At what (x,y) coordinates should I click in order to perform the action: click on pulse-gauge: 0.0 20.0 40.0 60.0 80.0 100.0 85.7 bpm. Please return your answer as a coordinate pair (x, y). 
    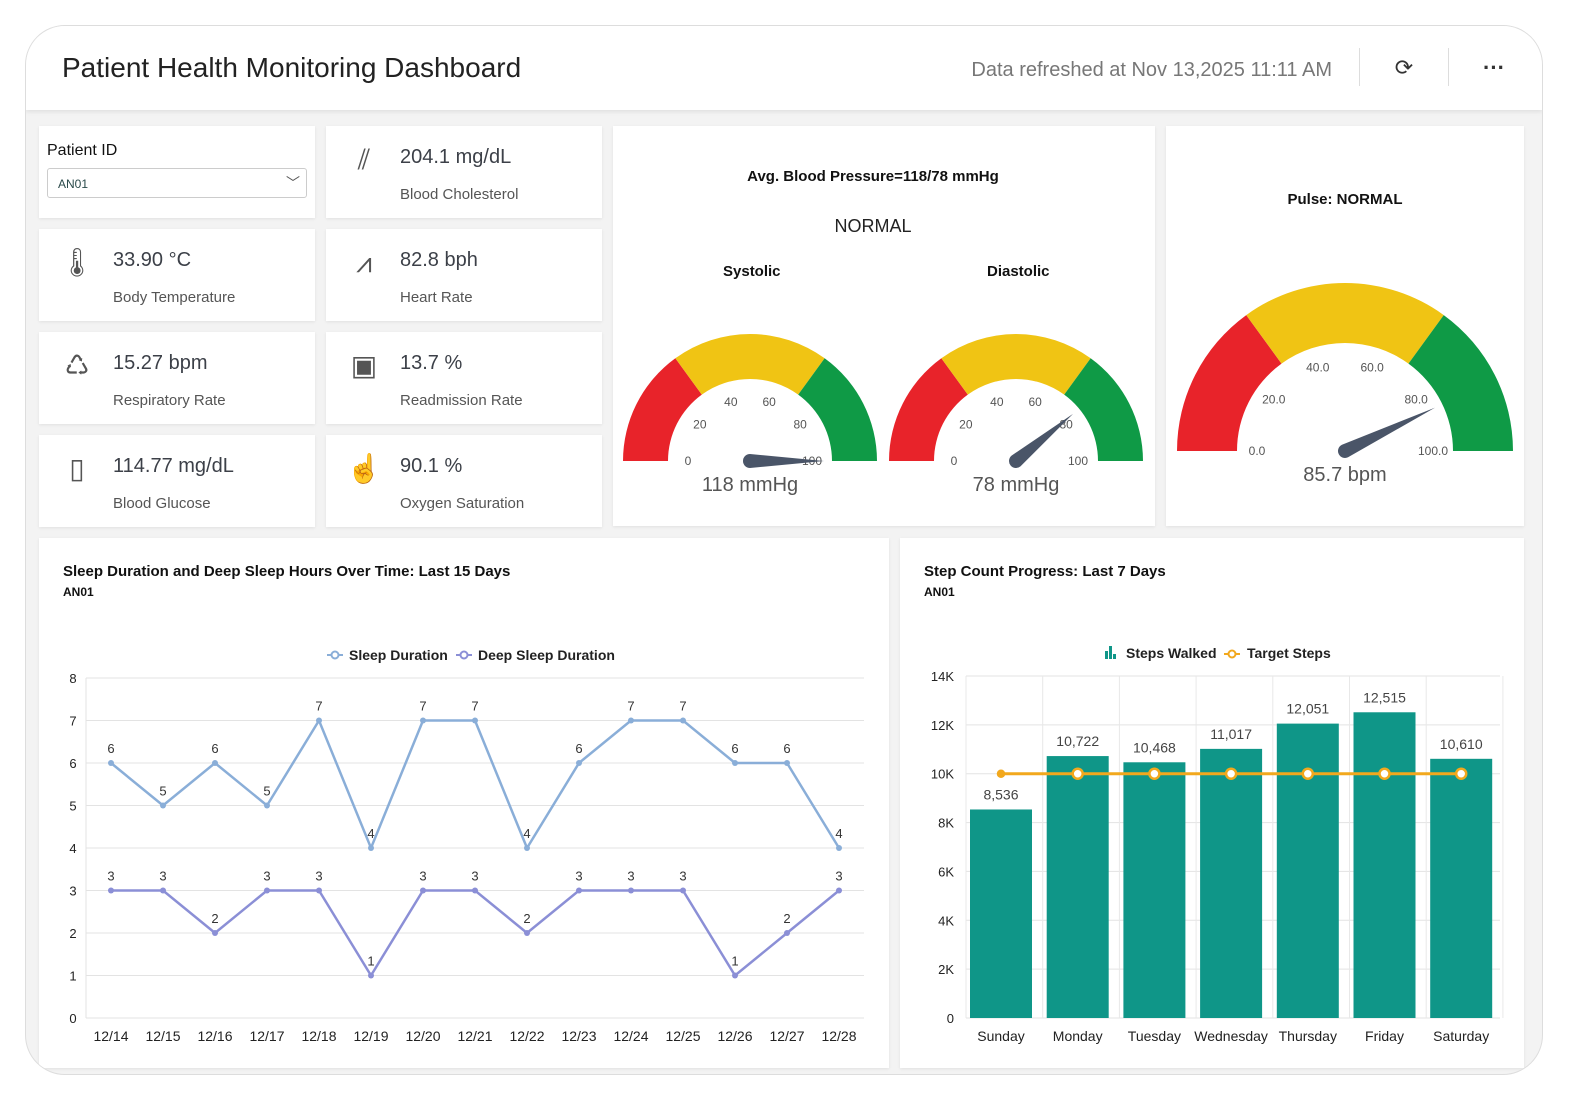
    Looking at the image, I should click on (1345, 384).